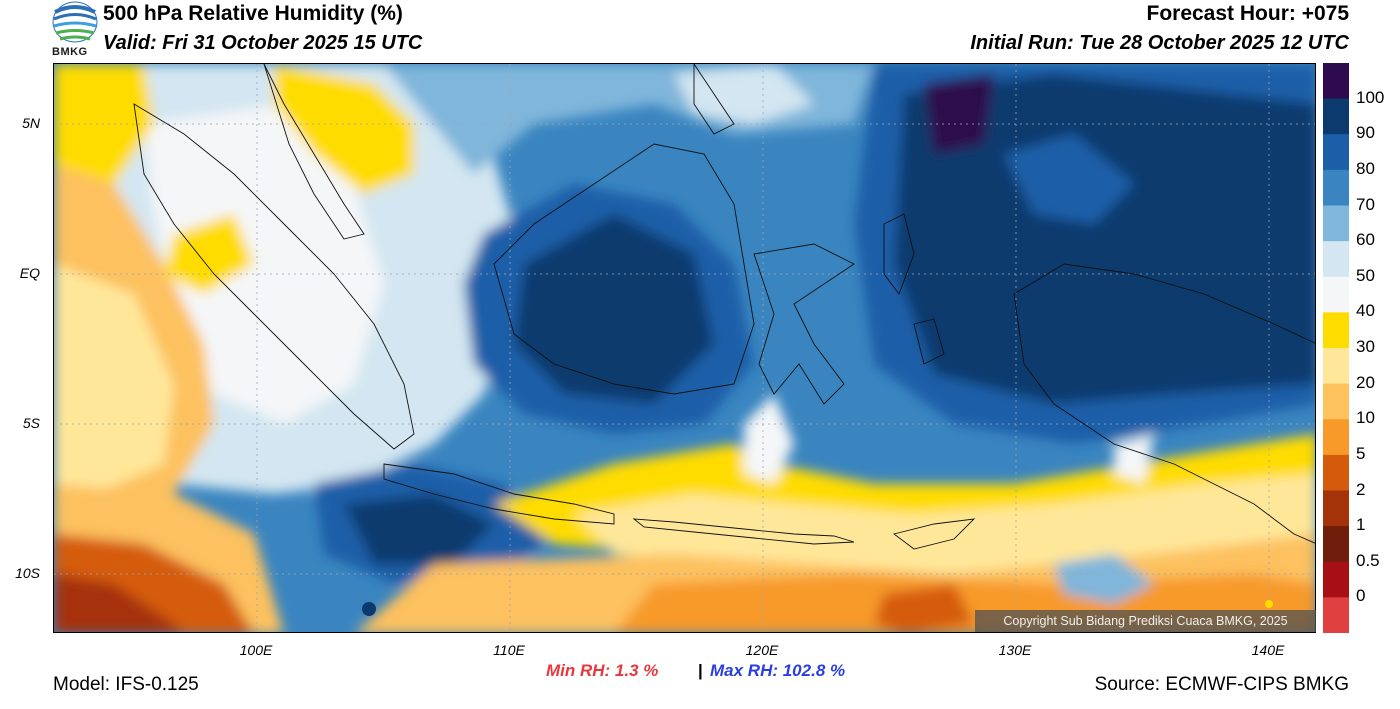  I want to click on lon-label-140e: 140E, so click(1268, 650).